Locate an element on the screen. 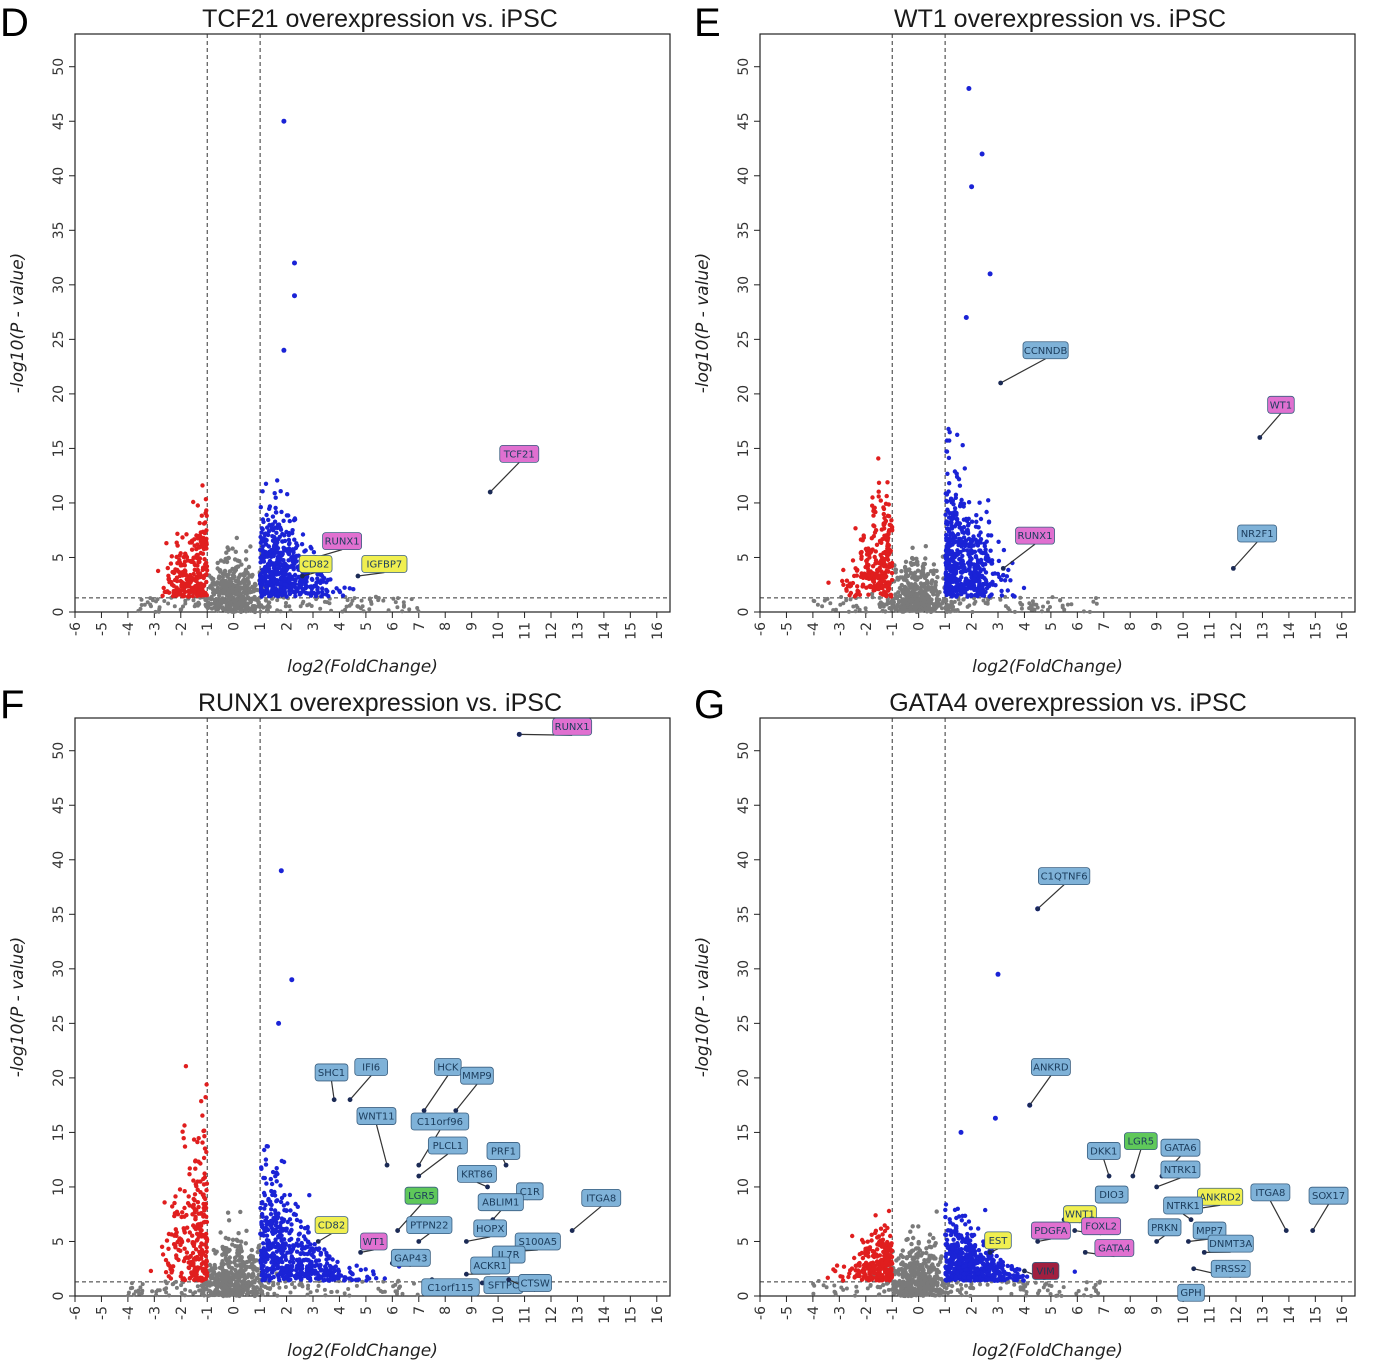  x-tick-label: 11 is located at coordinates (526, 1315).